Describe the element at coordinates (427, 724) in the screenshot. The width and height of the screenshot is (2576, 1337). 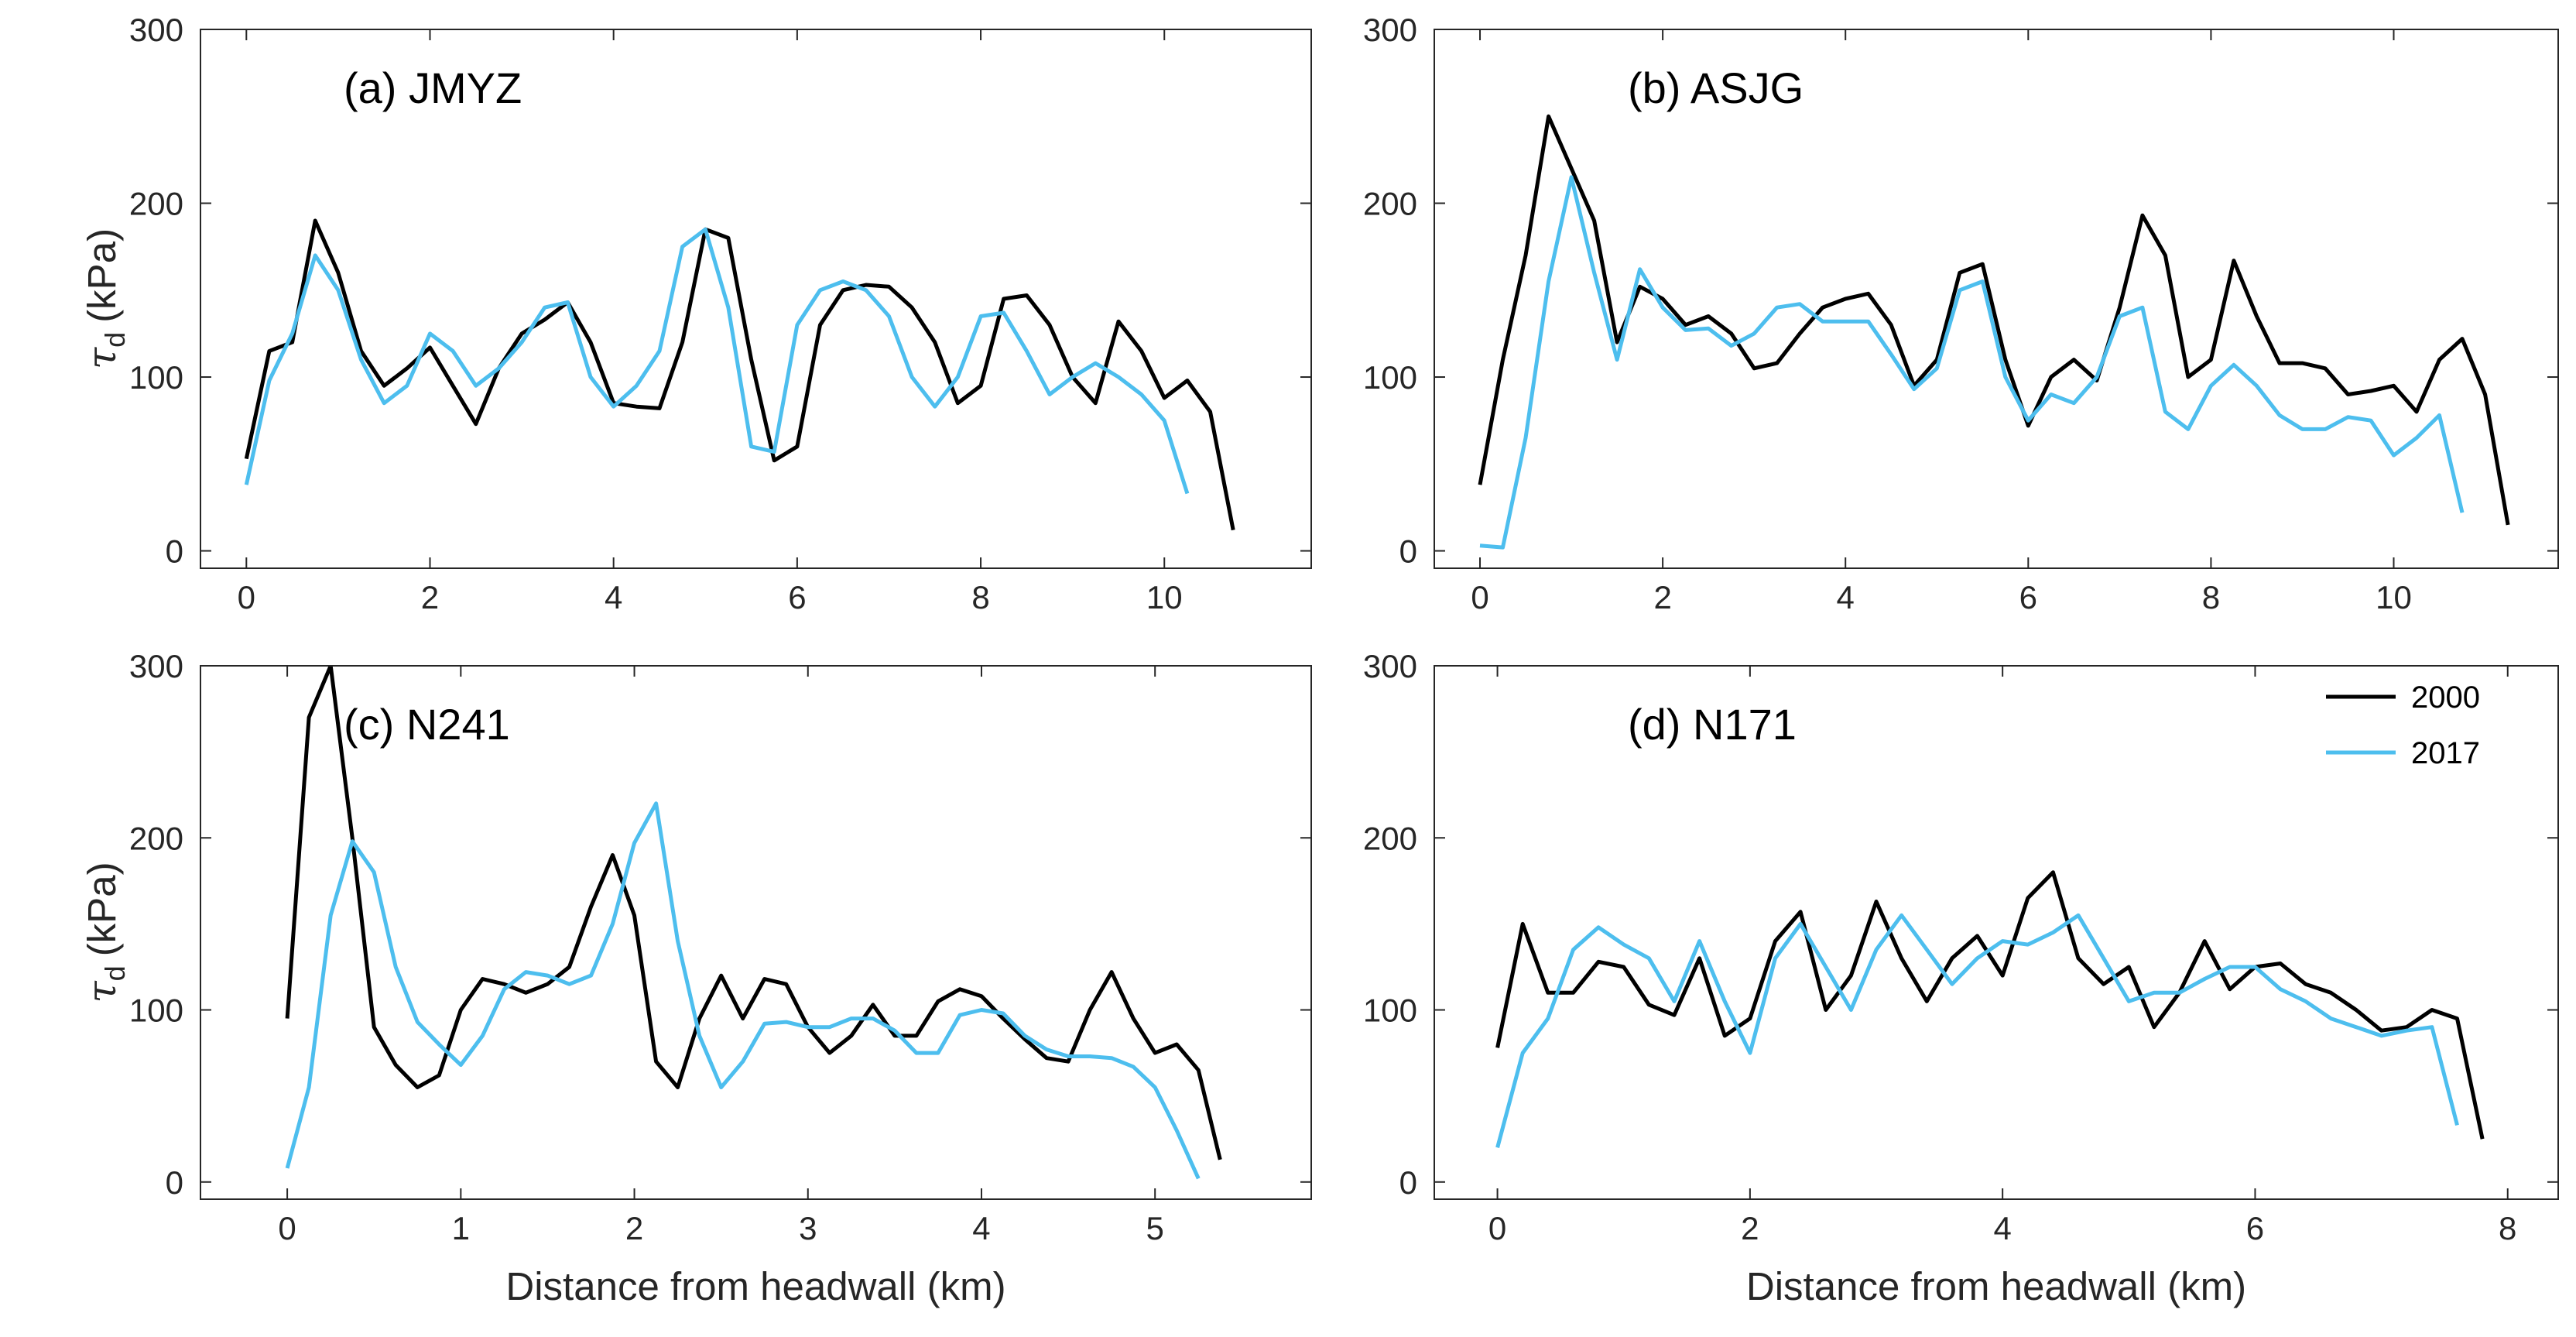
I see `panel-annotation: (c) N241` at that location.